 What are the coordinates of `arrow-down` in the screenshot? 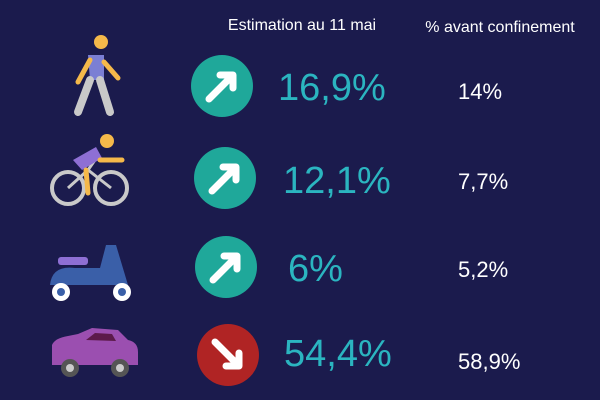 It's located at (228, 355).